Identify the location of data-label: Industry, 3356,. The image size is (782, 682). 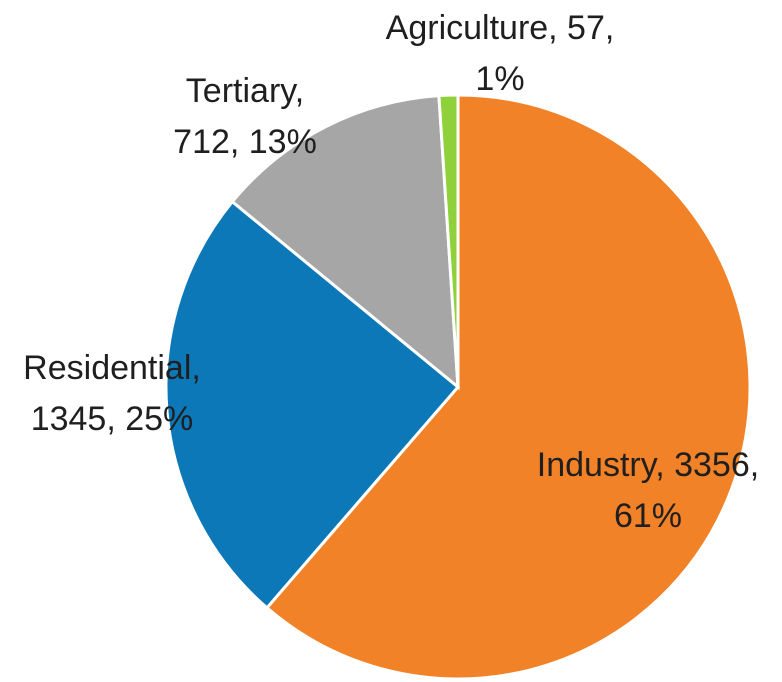
(648, 465).